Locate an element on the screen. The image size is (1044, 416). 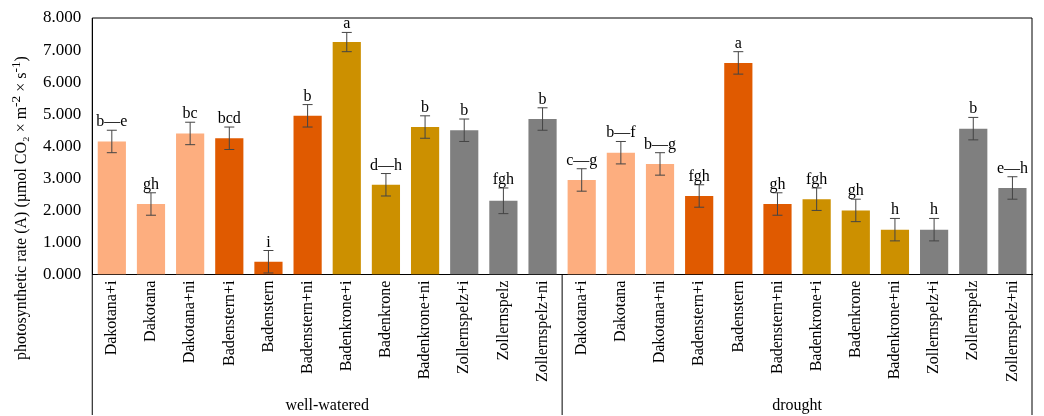
data-label: d—h is located at coordinates (385, 164).